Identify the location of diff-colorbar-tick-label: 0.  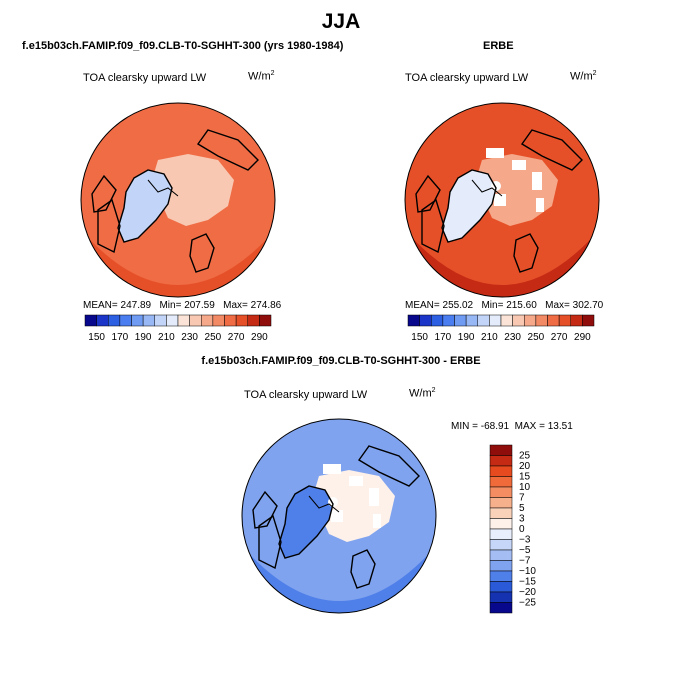
(522, 529).